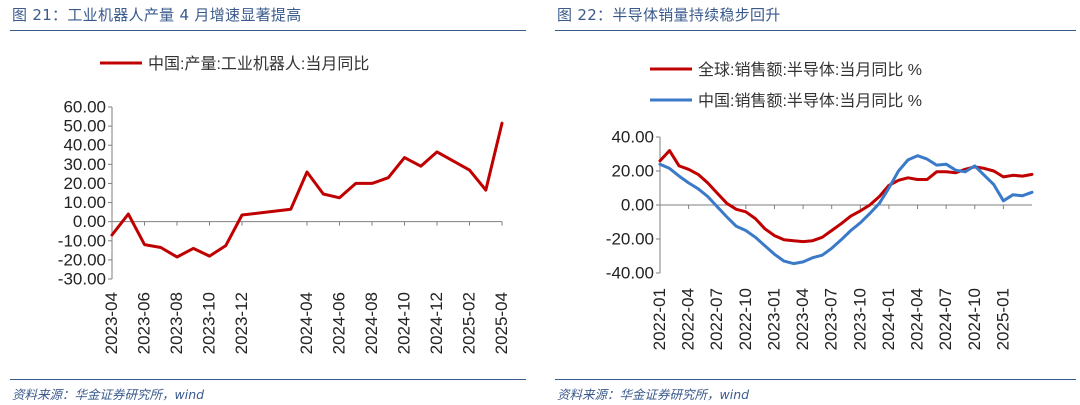  What do you see at coordinates (469, 323) in the screenshot?
I see `x-tick-label: 2025-02` at bounding box center [469, 323].